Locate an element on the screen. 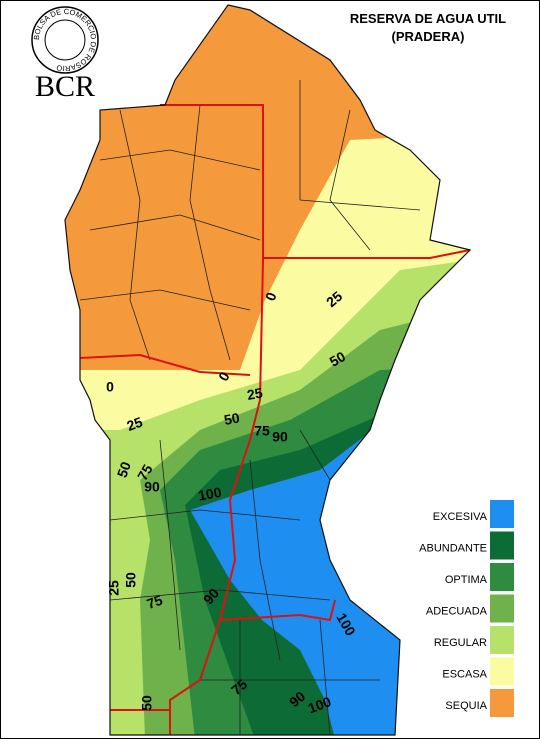 The width and height of the screenshot is (540, 739). title-line: (PRADERA) is located at coordinates (428, 36).